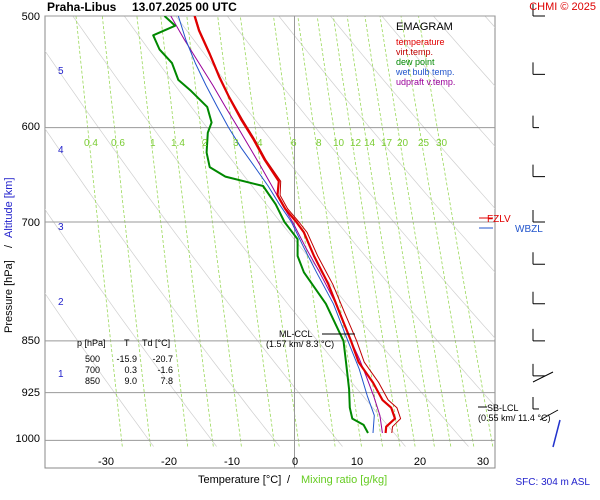  Describe the element at coordinates (294, 143) in the screenshot. I see `mix-label: 6` at that location.